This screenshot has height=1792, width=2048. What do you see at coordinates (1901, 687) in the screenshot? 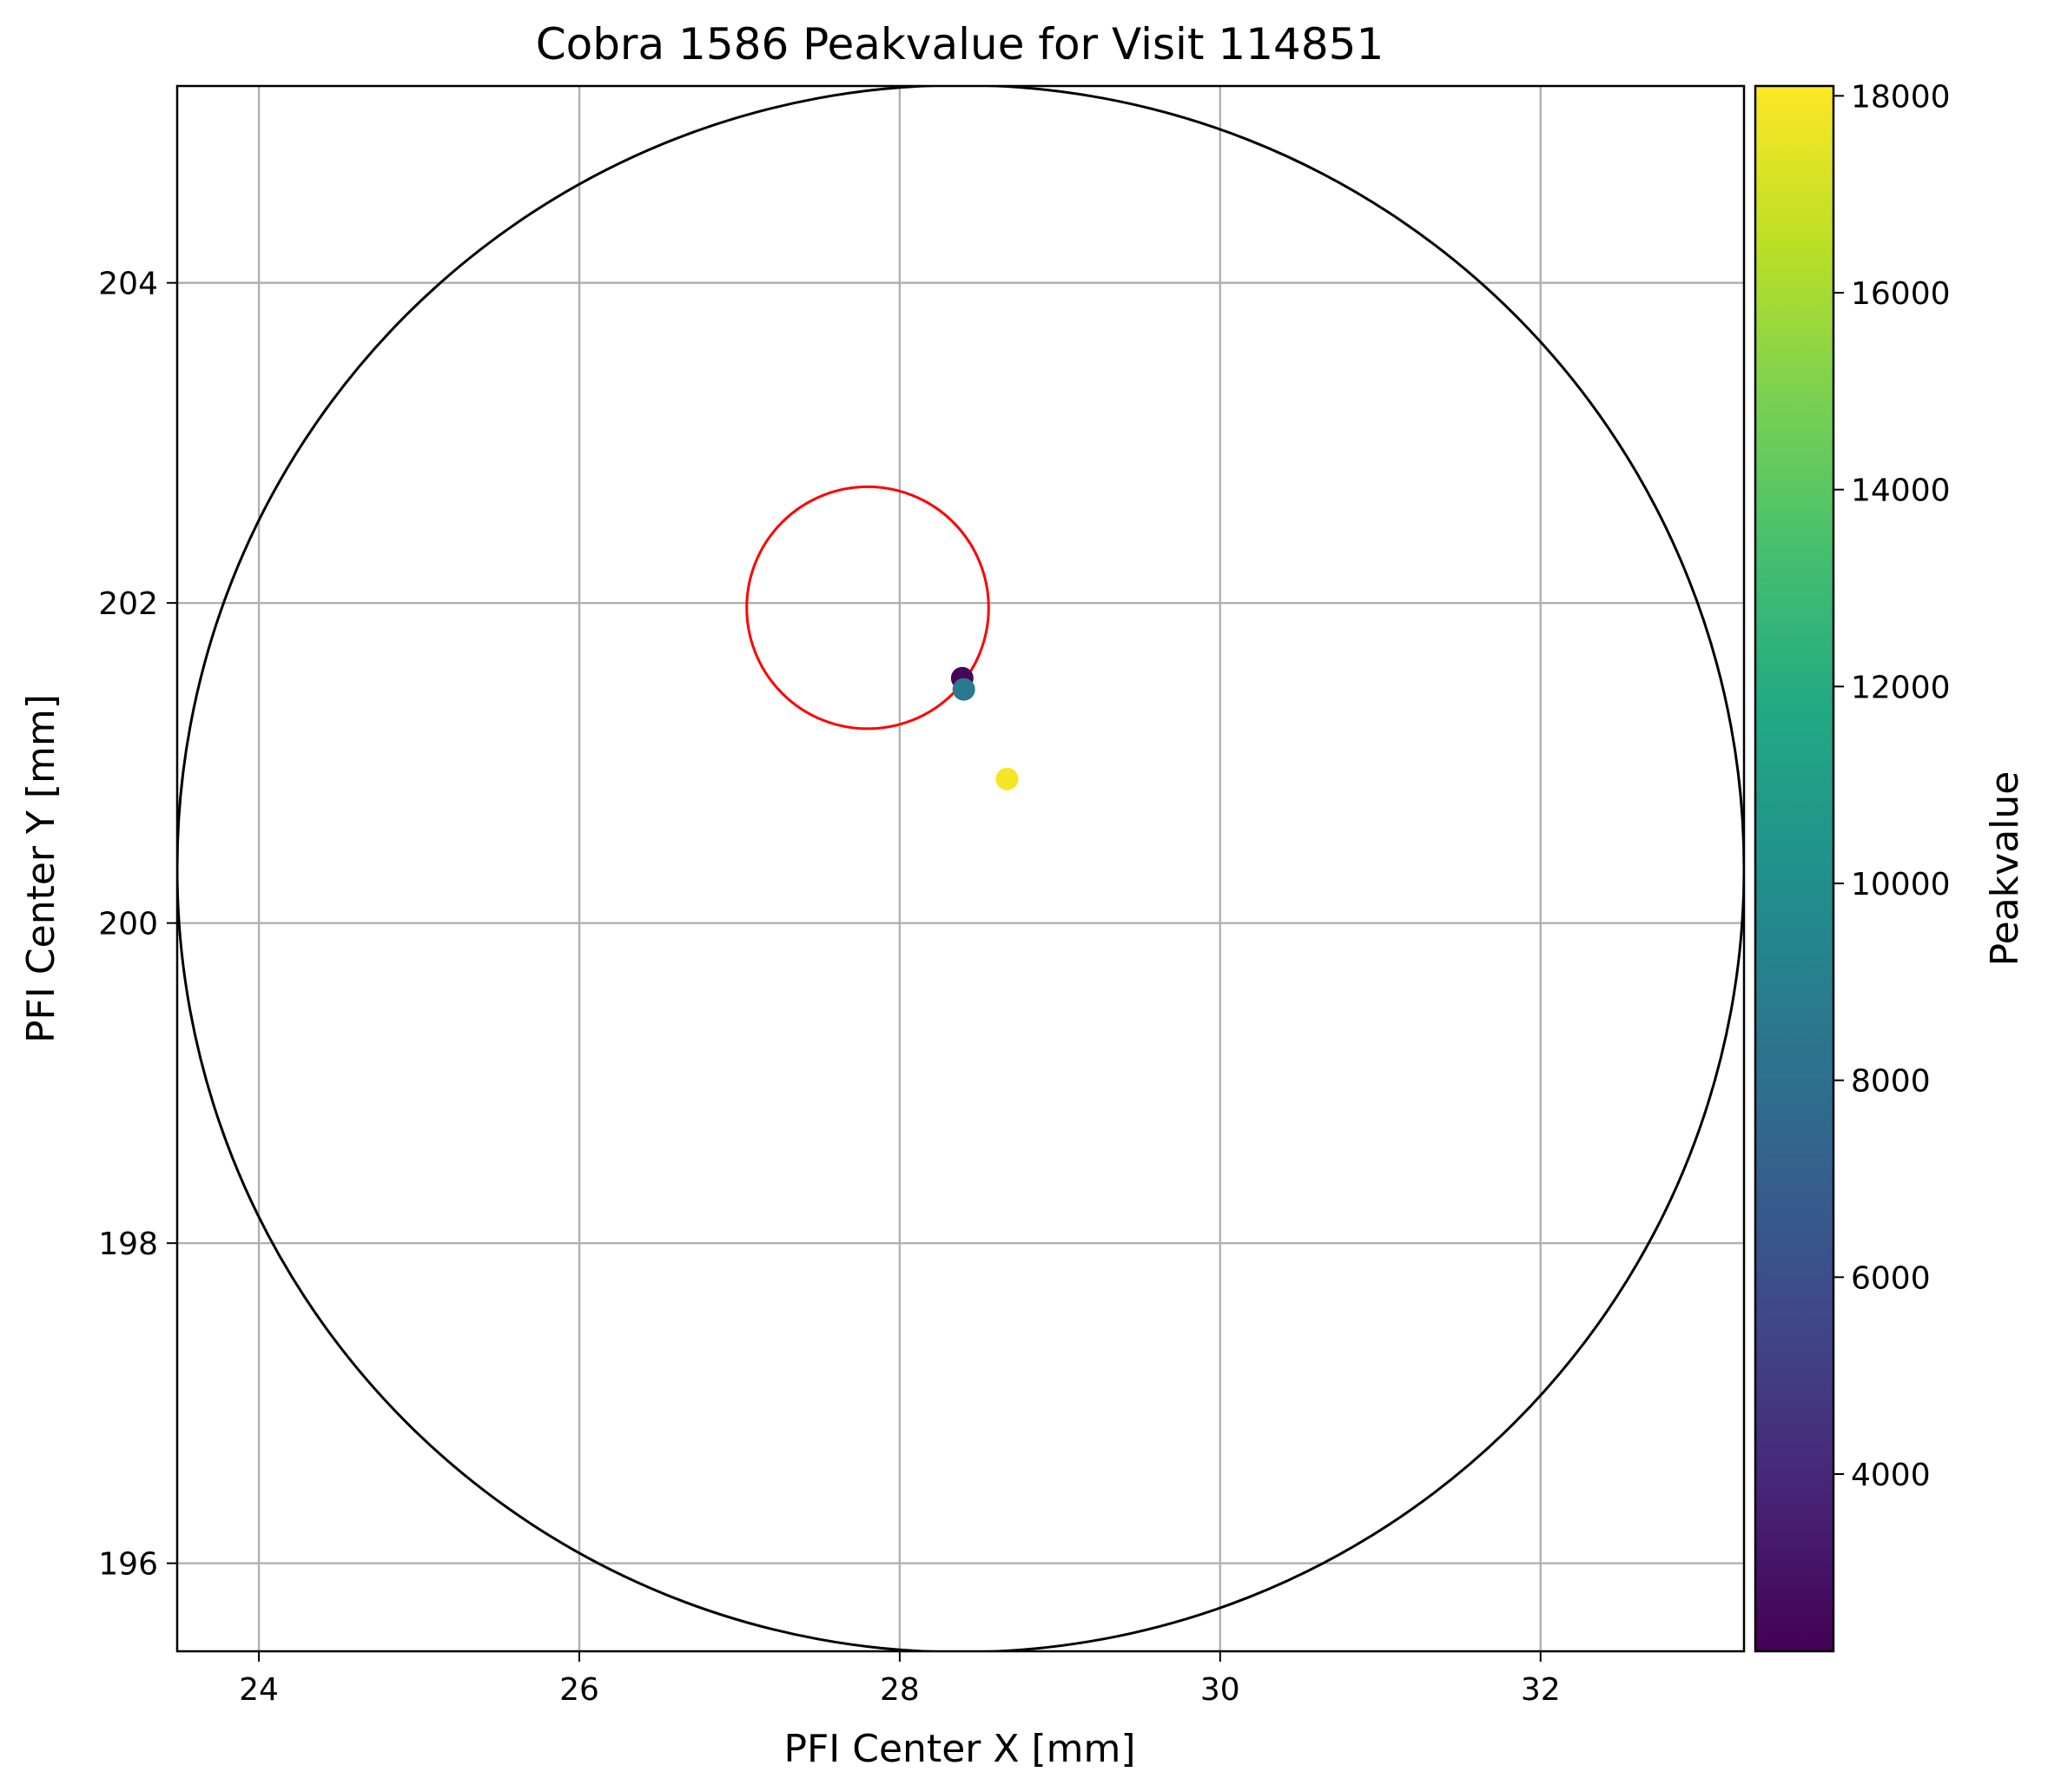
I see `colorbar-tick-label: 12000` at bounding box center [1901, 687].